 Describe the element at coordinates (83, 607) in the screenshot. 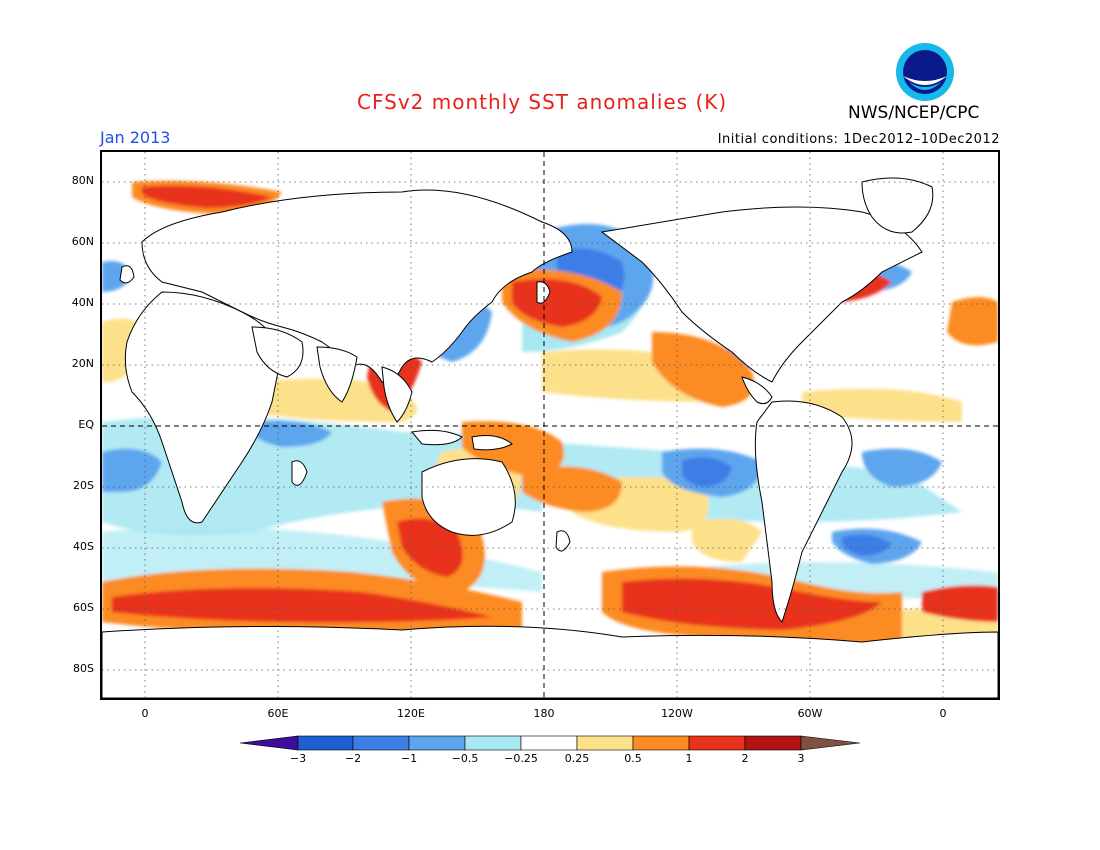

I see `lat-label-60s: 60S` at that location.